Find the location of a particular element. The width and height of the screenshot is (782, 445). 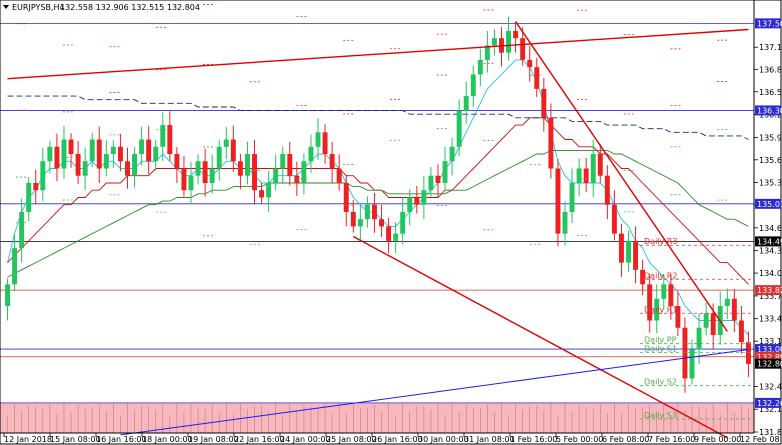

price-tag: 132.804 is located at coordinates (768, 363).